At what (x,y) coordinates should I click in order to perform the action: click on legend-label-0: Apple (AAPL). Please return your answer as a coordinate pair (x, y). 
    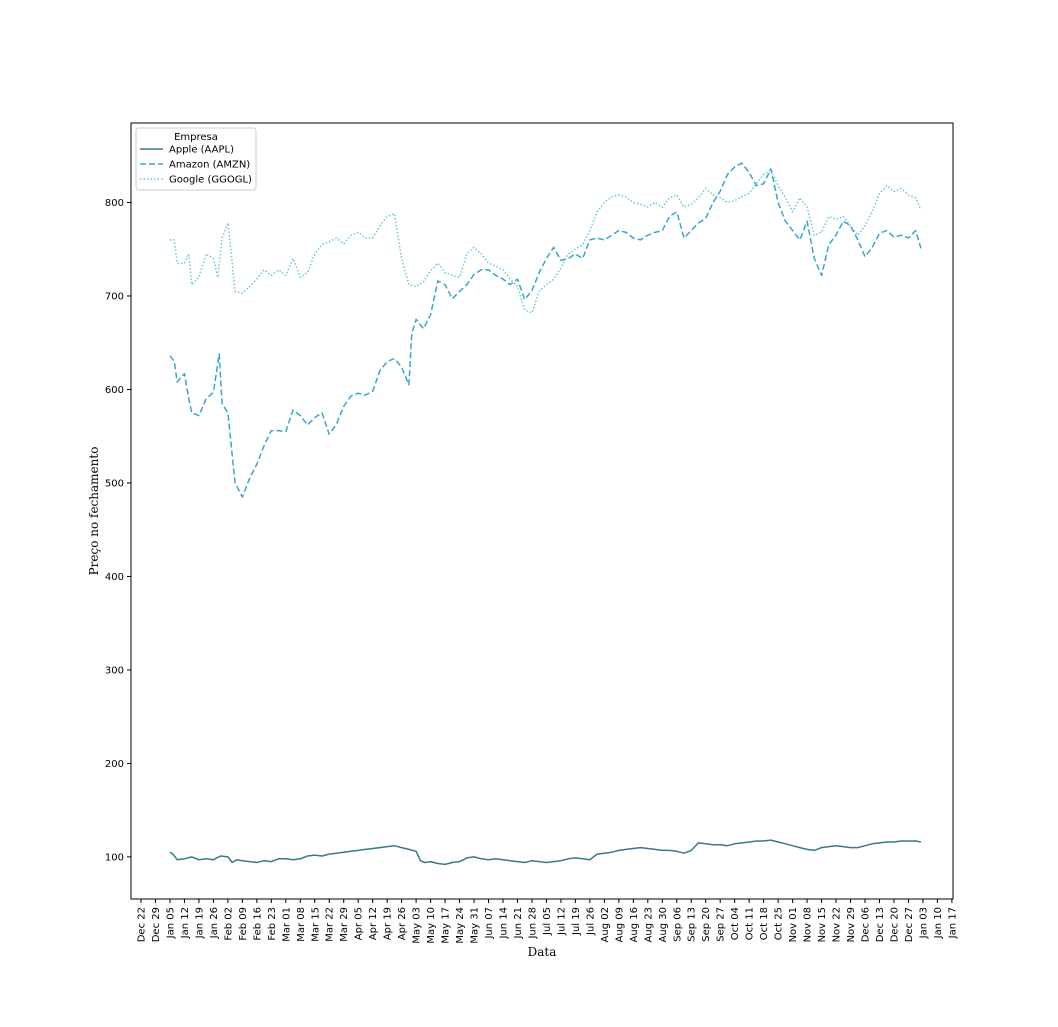
    Looking at the image, I should click on (201, 150).